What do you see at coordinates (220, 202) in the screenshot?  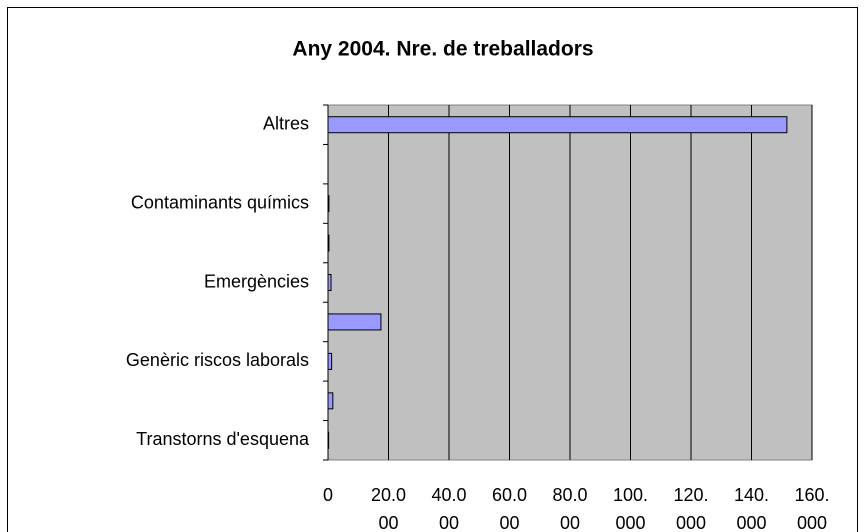 I see `y-tick-label: Contaminants químics` at bounding box center [220, 202].